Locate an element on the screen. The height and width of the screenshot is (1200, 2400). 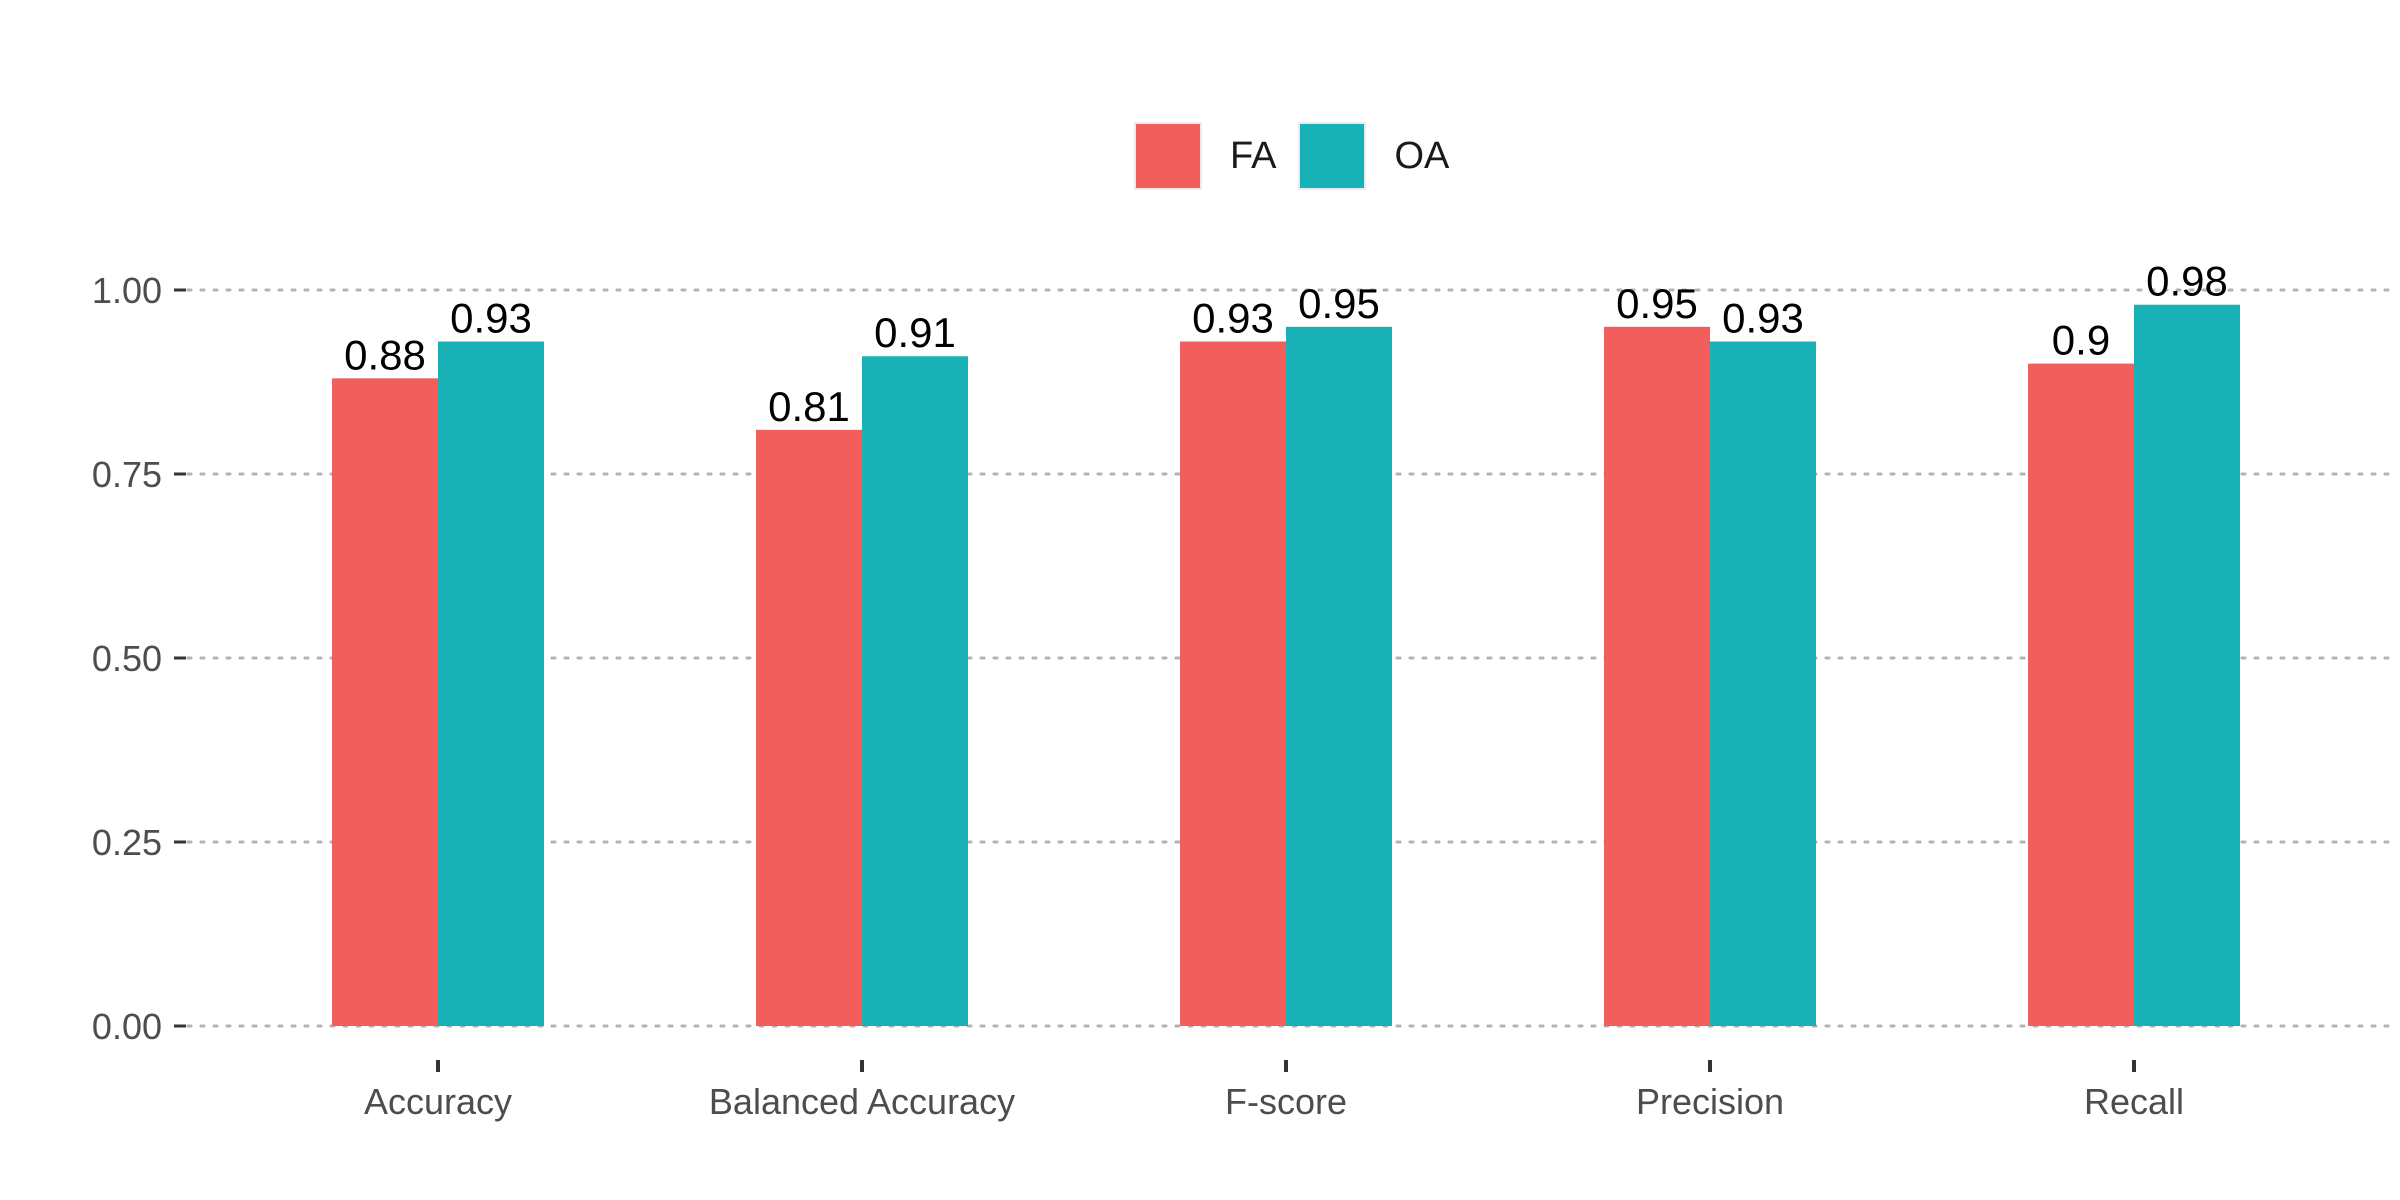
legend: FA OA is located at coordinates (1302, 156).